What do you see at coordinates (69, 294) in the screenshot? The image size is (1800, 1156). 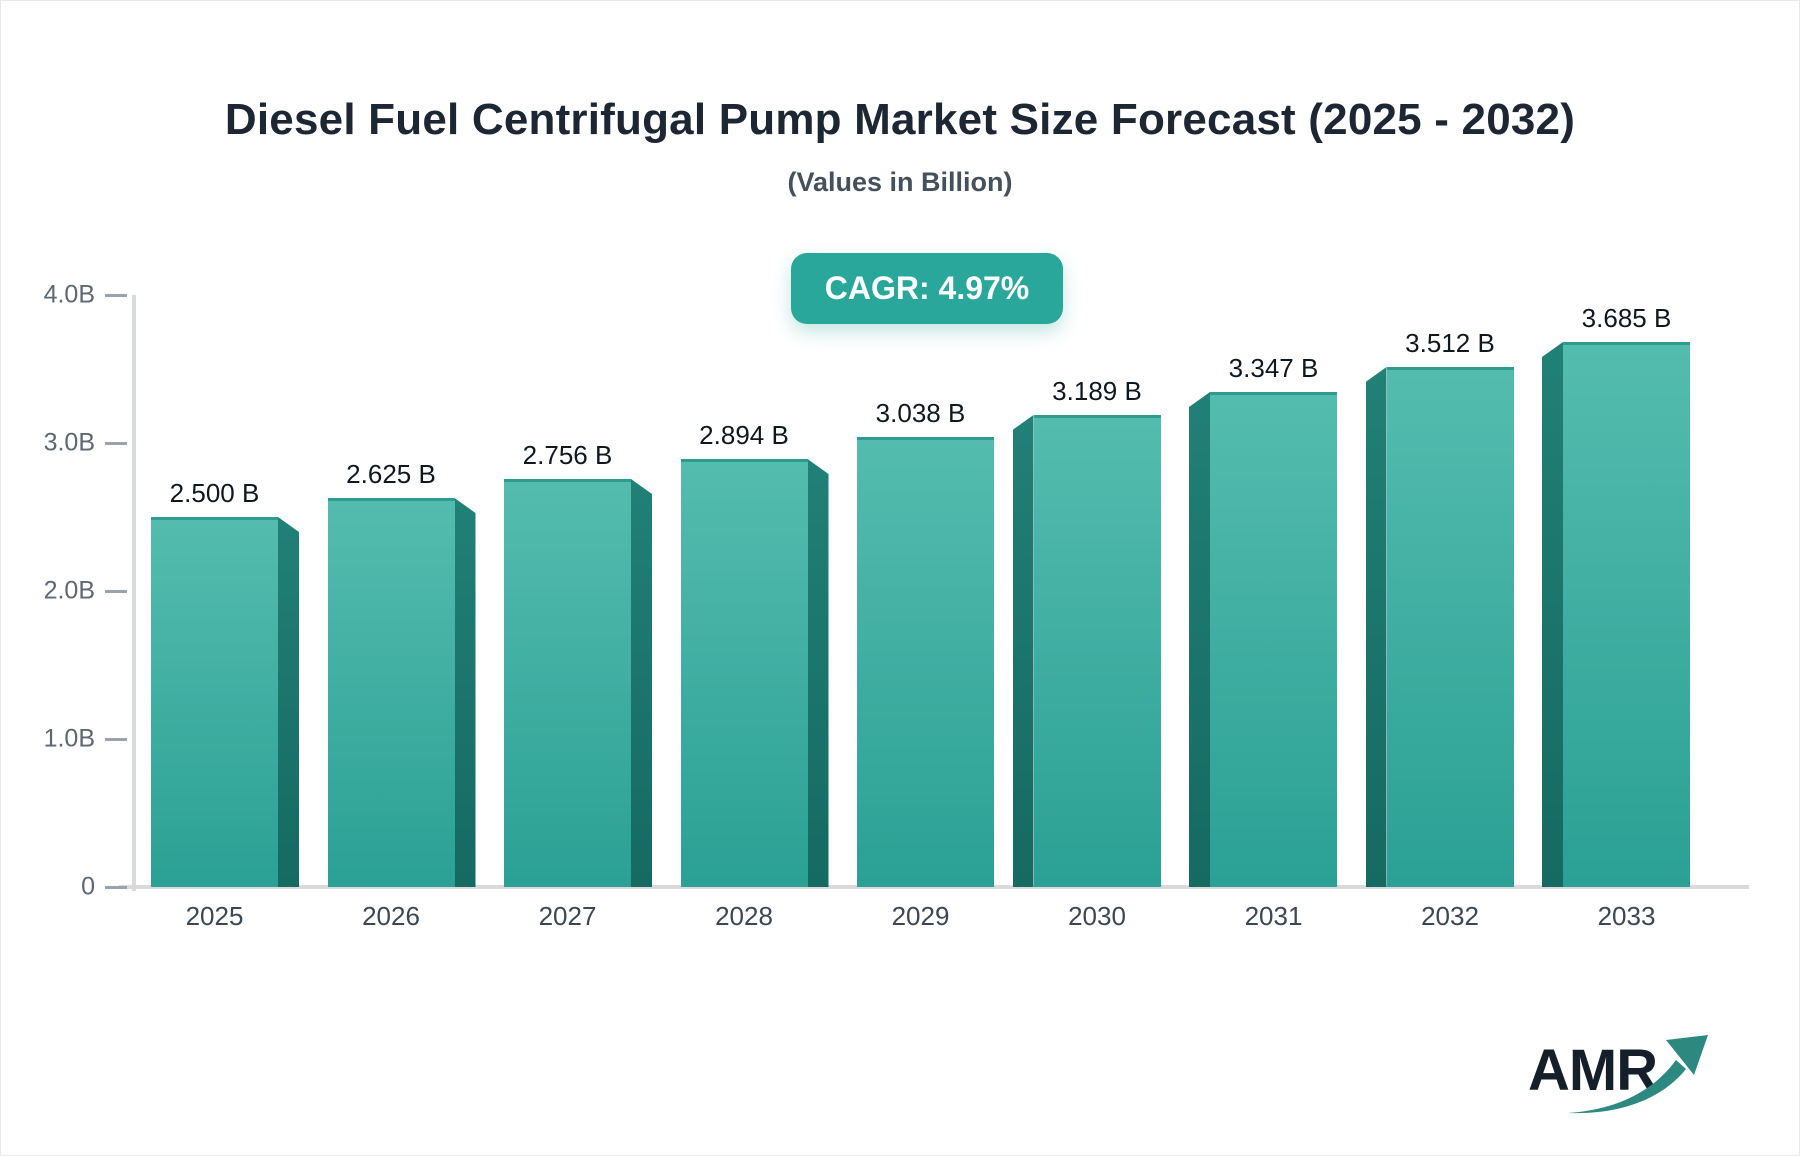 I see `y-tick-label: 4.0B` at bounding box center [69, 294].